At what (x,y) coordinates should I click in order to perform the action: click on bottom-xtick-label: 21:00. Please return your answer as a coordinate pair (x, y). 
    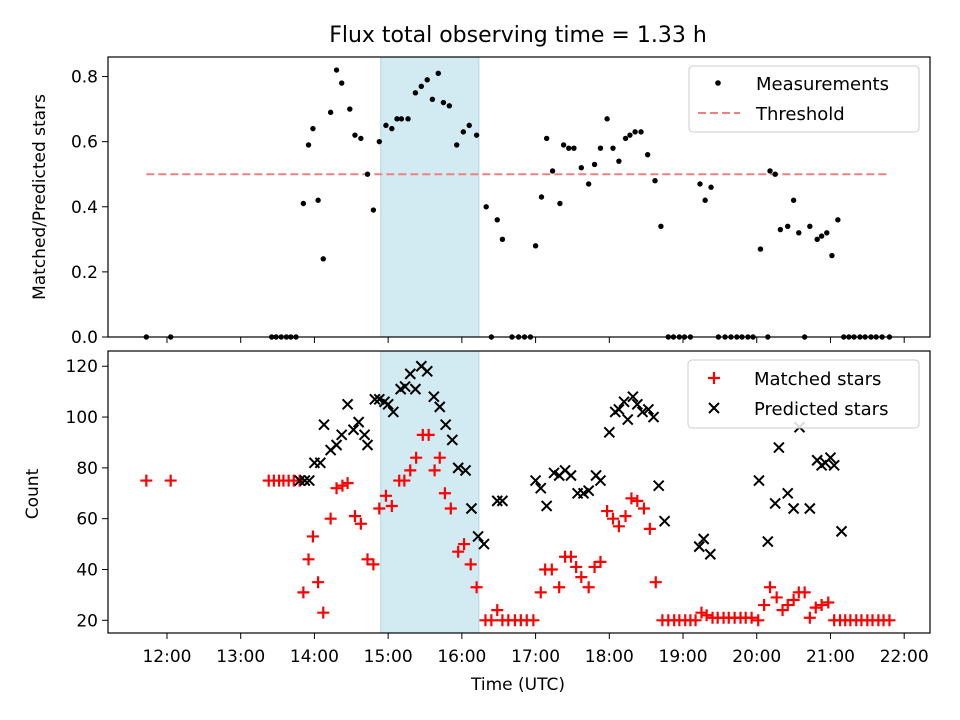
    Looking at the image, I should click on (830, 657).